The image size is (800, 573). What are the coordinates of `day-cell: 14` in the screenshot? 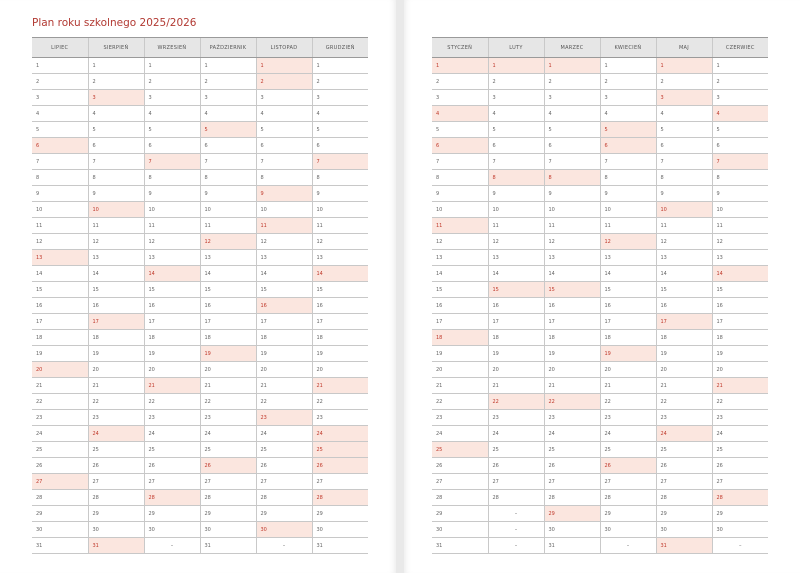 It's located at (115, 273).